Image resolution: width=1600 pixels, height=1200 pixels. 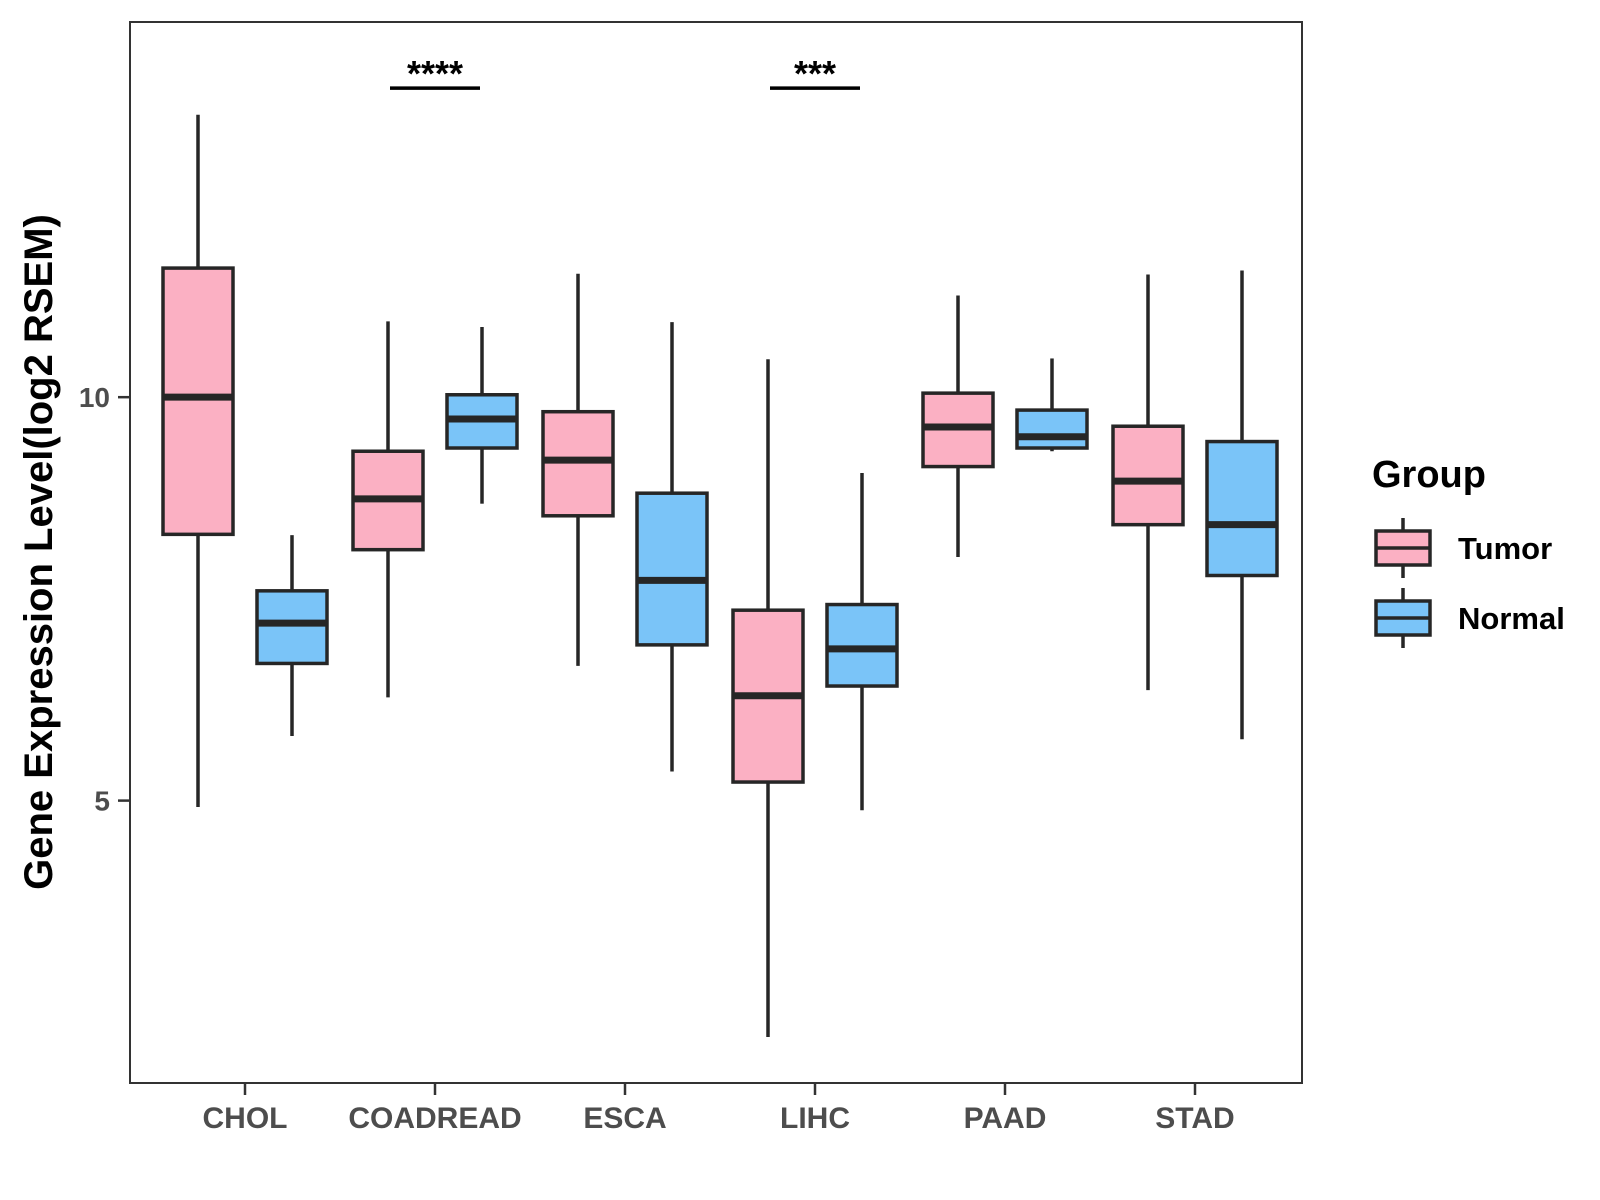 I want to click on x-tick-label-coadread: COADREAD, so click(x=434, y=1118).